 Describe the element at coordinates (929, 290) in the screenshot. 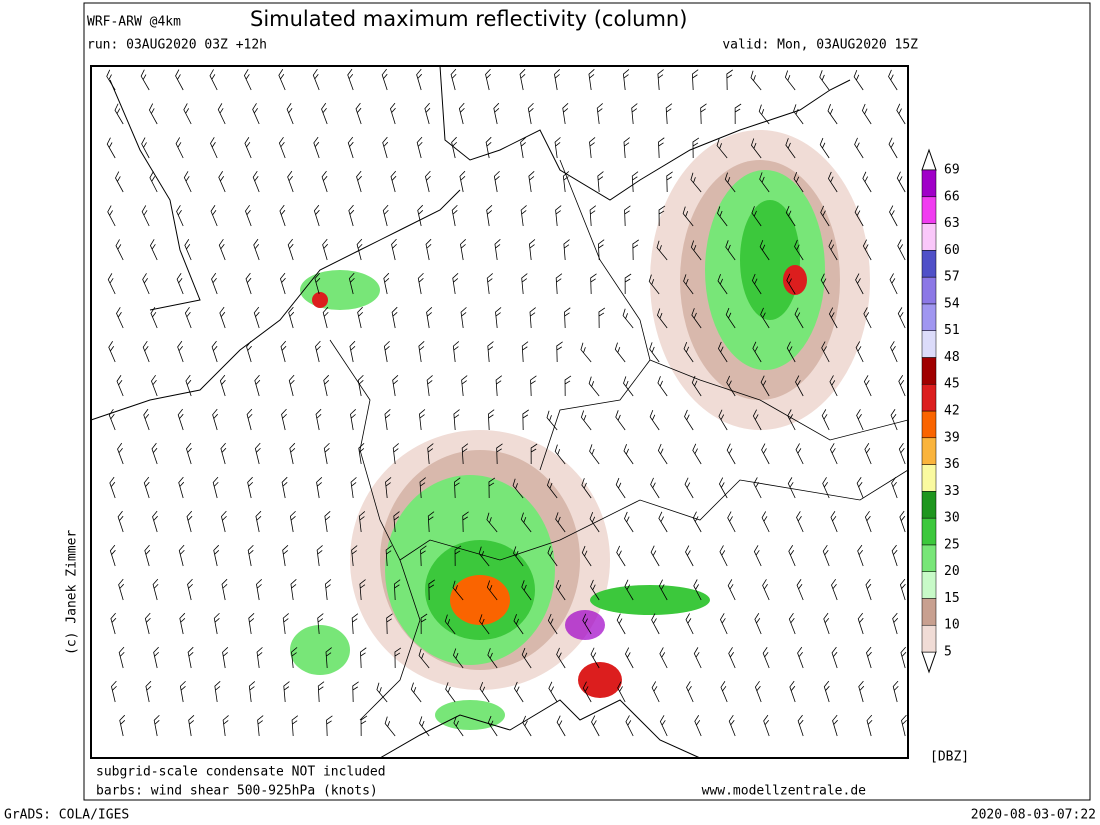

I see `colorbar-box` at that location.